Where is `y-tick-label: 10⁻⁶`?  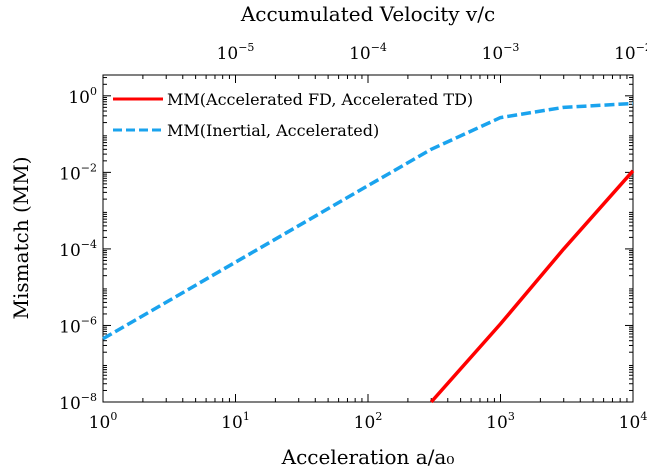 y-tick-label: 10⁻⁶ is located at coordinates (78, 325).